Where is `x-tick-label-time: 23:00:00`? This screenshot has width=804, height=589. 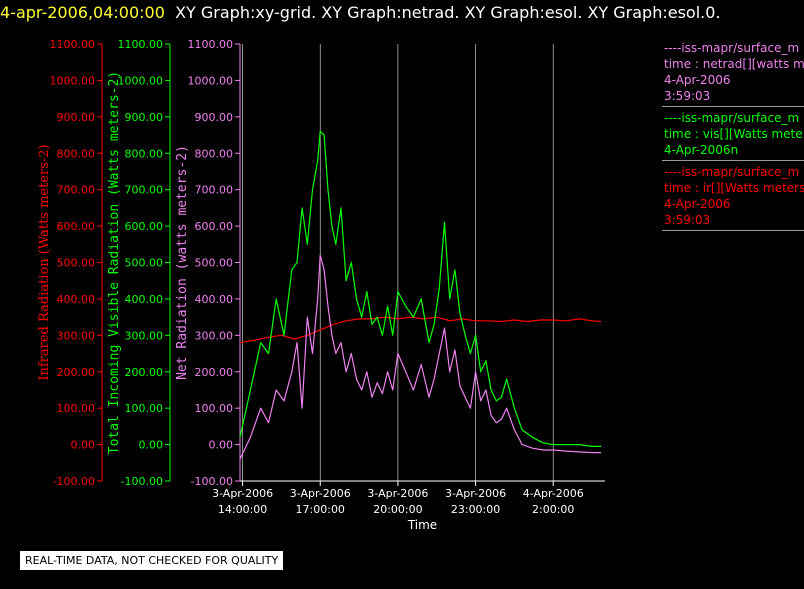 x-tick-label-time: 23:00:00 is located at coordinates (475, 509).